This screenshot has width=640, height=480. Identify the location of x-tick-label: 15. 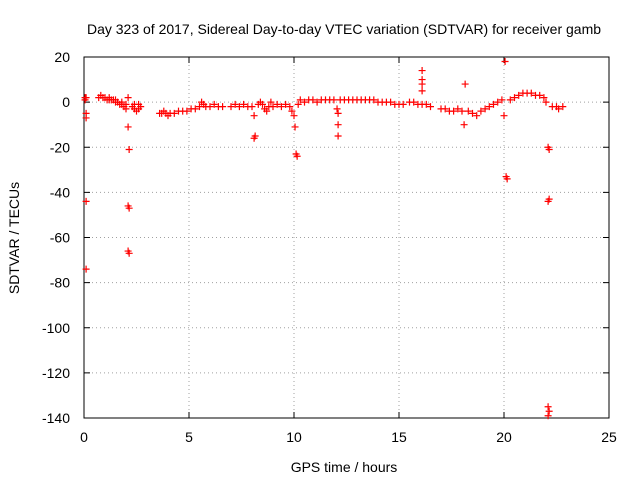
(399, 437).